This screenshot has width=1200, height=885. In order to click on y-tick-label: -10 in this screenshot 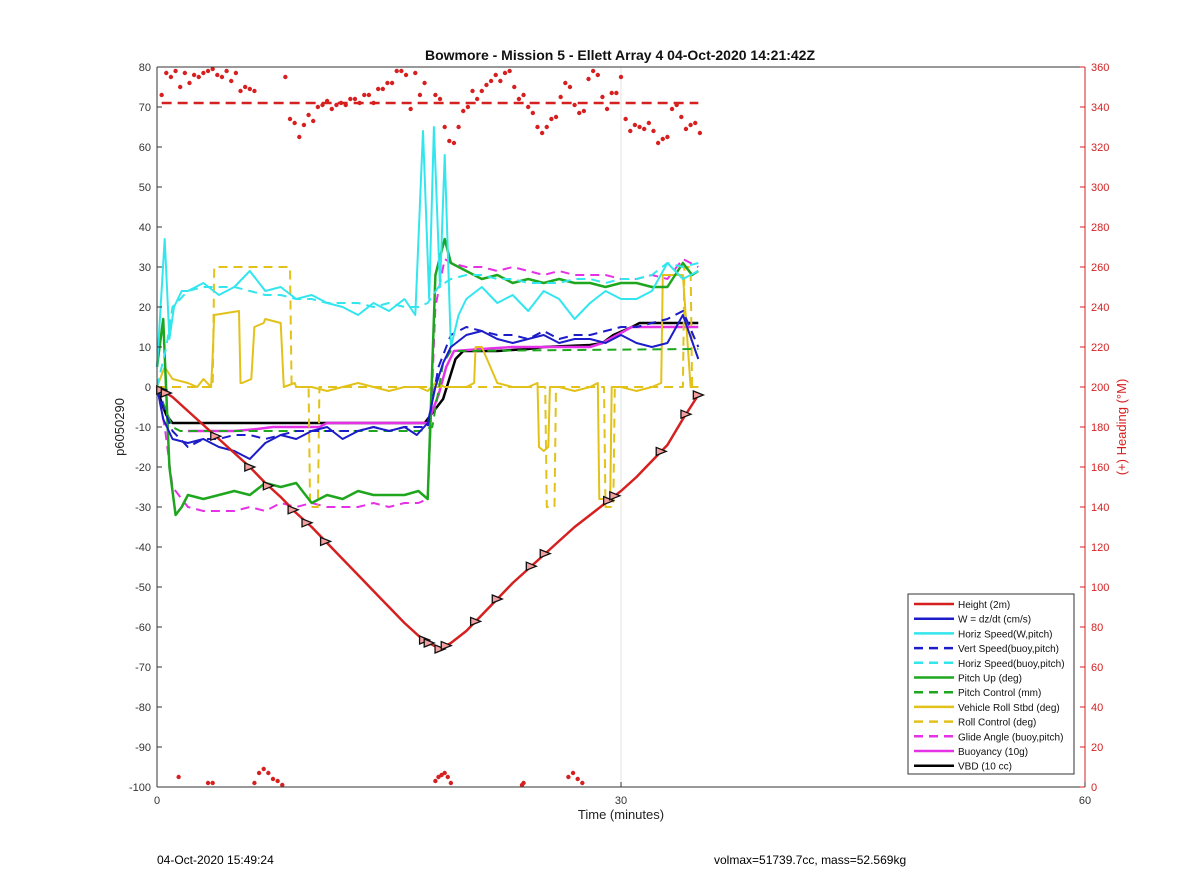, I will do `click(143, 428)`.